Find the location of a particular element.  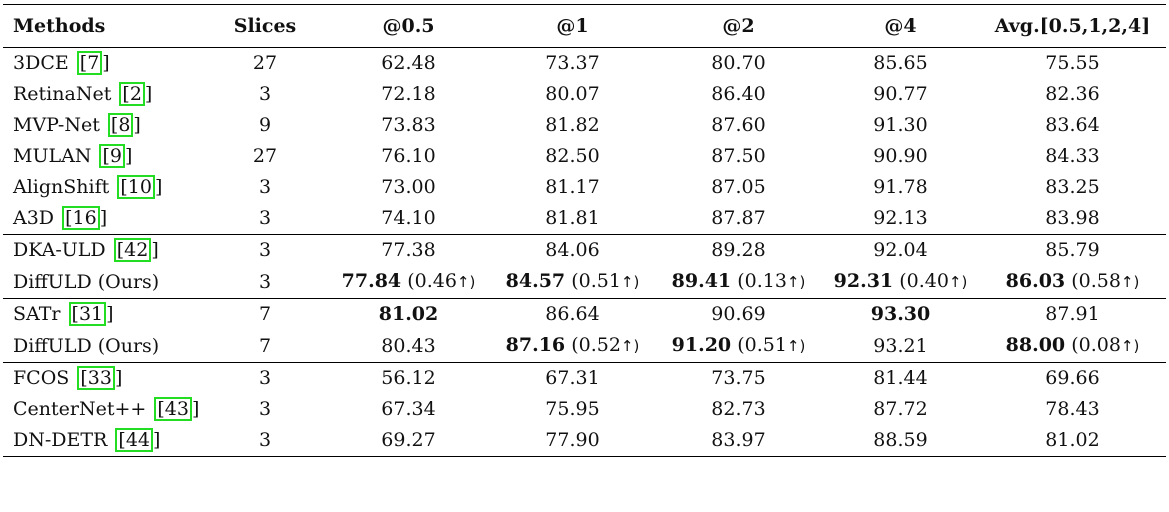

value-cell: 81.44 is located at coordinates (900, 378).